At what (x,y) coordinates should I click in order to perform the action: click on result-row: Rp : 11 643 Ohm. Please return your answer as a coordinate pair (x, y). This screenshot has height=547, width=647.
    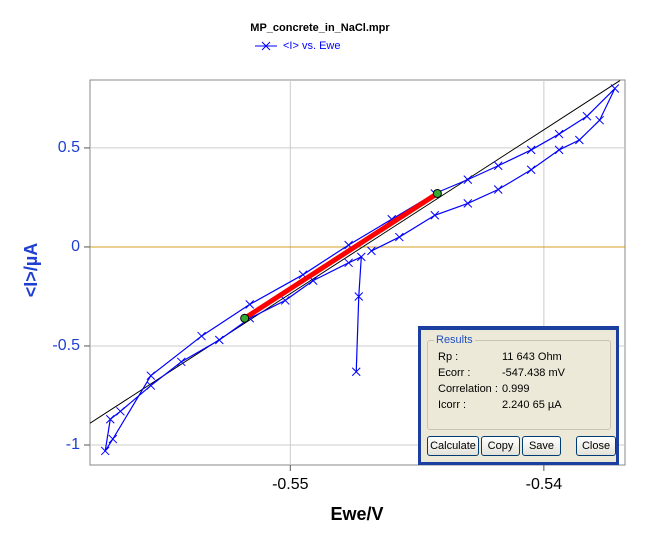
    Looking at the image, I should click on (500, 357).